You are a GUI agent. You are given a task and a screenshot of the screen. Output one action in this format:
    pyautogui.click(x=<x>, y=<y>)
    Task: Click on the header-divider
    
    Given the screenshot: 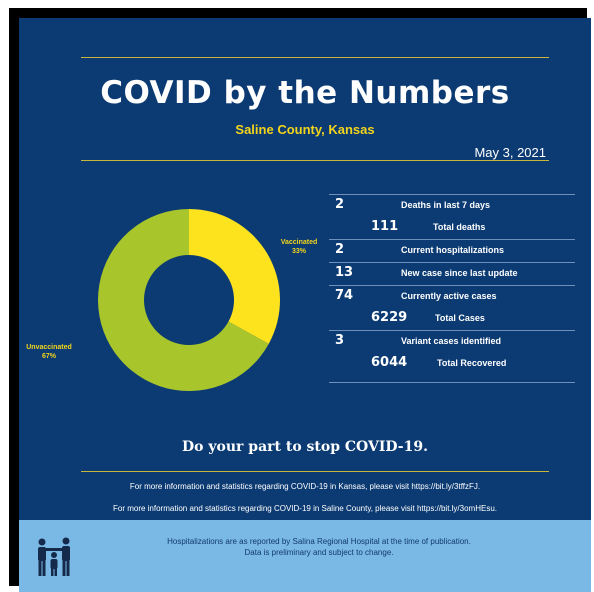 What is the action you would take?
    pyautogui.click(x=315, y=160)
    